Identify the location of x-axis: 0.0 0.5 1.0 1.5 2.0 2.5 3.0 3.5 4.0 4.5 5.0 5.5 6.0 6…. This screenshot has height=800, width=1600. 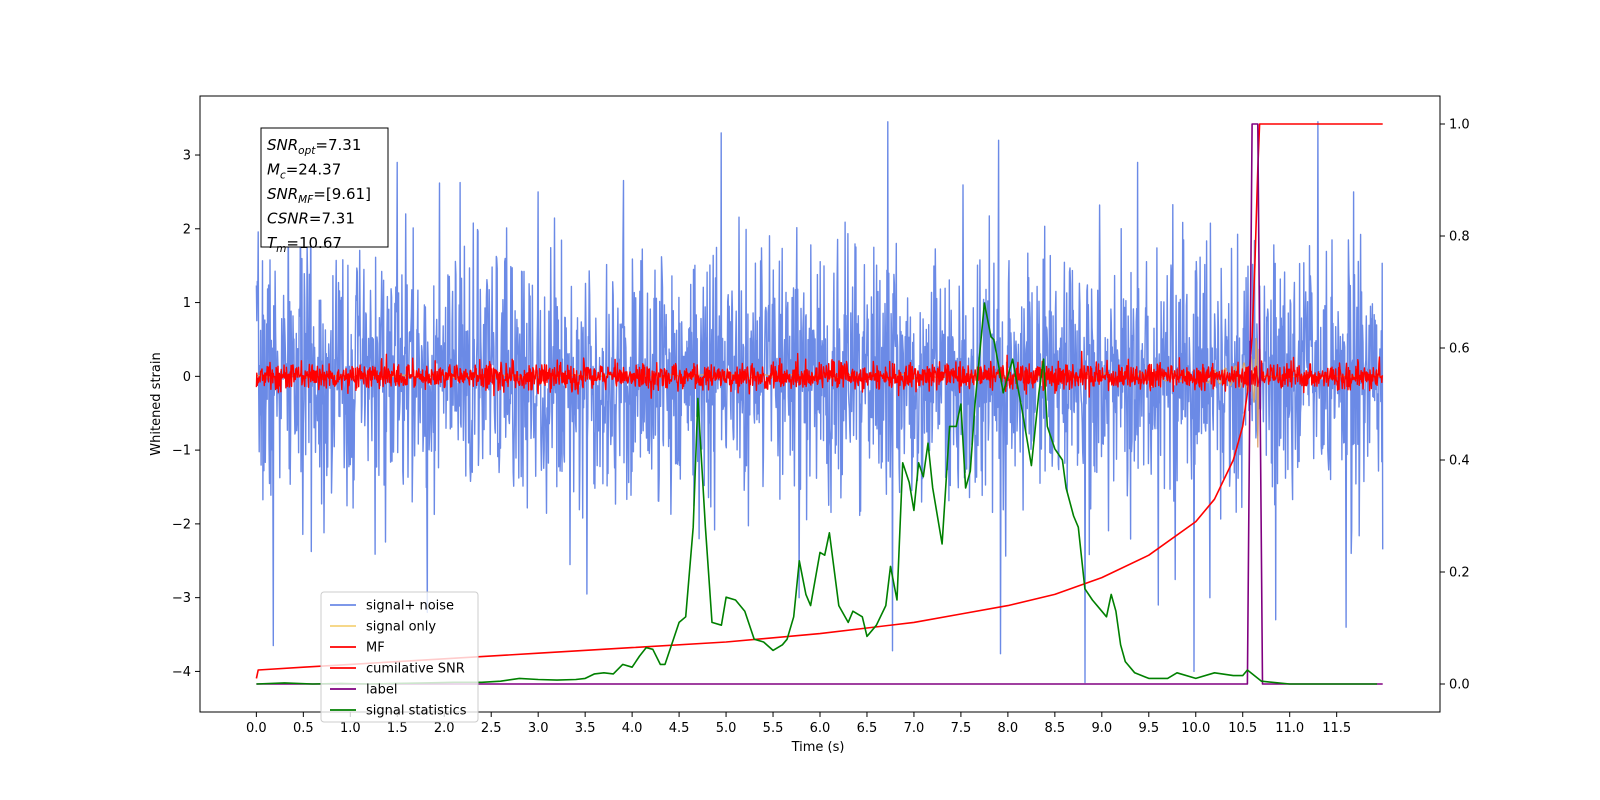
(798, 724).